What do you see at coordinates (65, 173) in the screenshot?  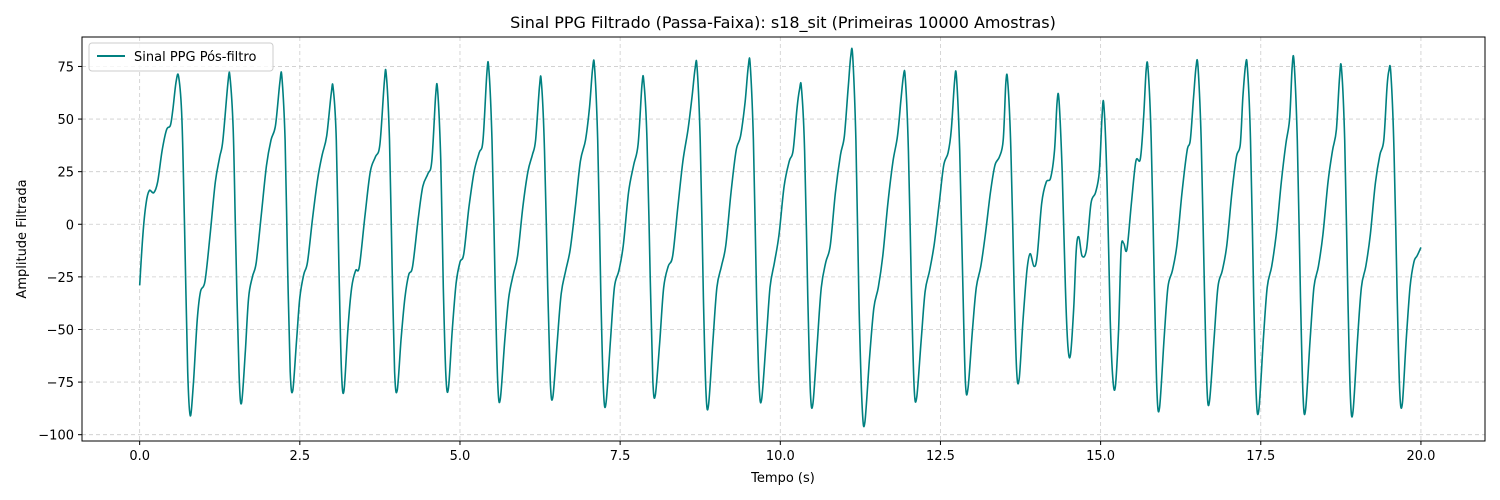 I see `y-tick-label: 25` at bounding box center [65, 173].